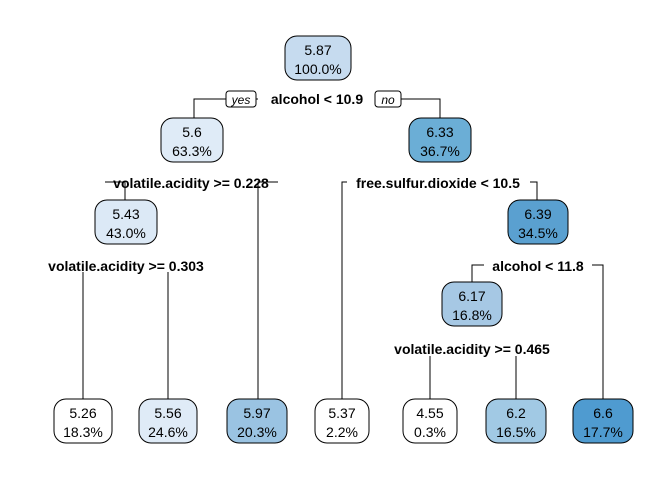 The width and height of the screenshot is (672, 480). What do you see at coordinates (257, 432) in the screenshot?
I see `node-percent: 20.3%` at bounding box center [257, 432].